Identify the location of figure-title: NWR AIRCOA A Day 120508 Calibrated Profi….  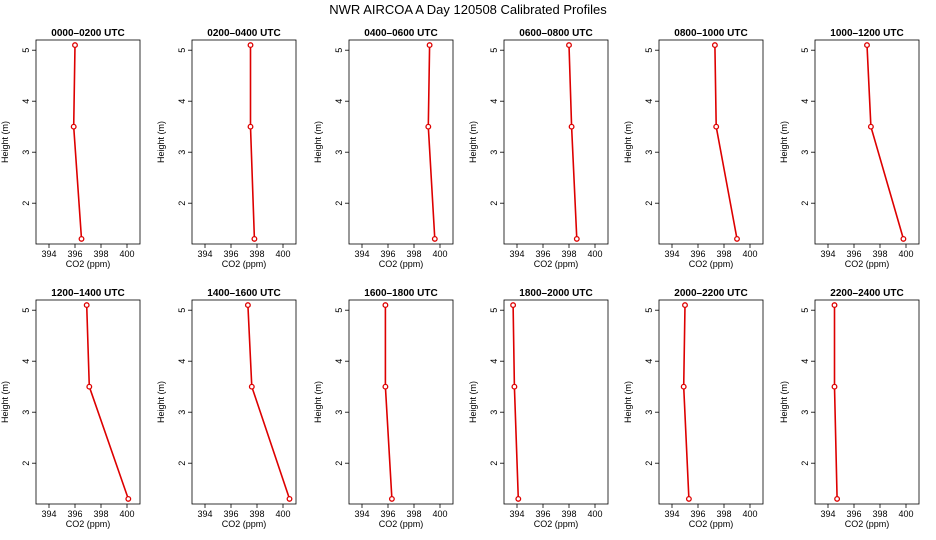
(468, 9).